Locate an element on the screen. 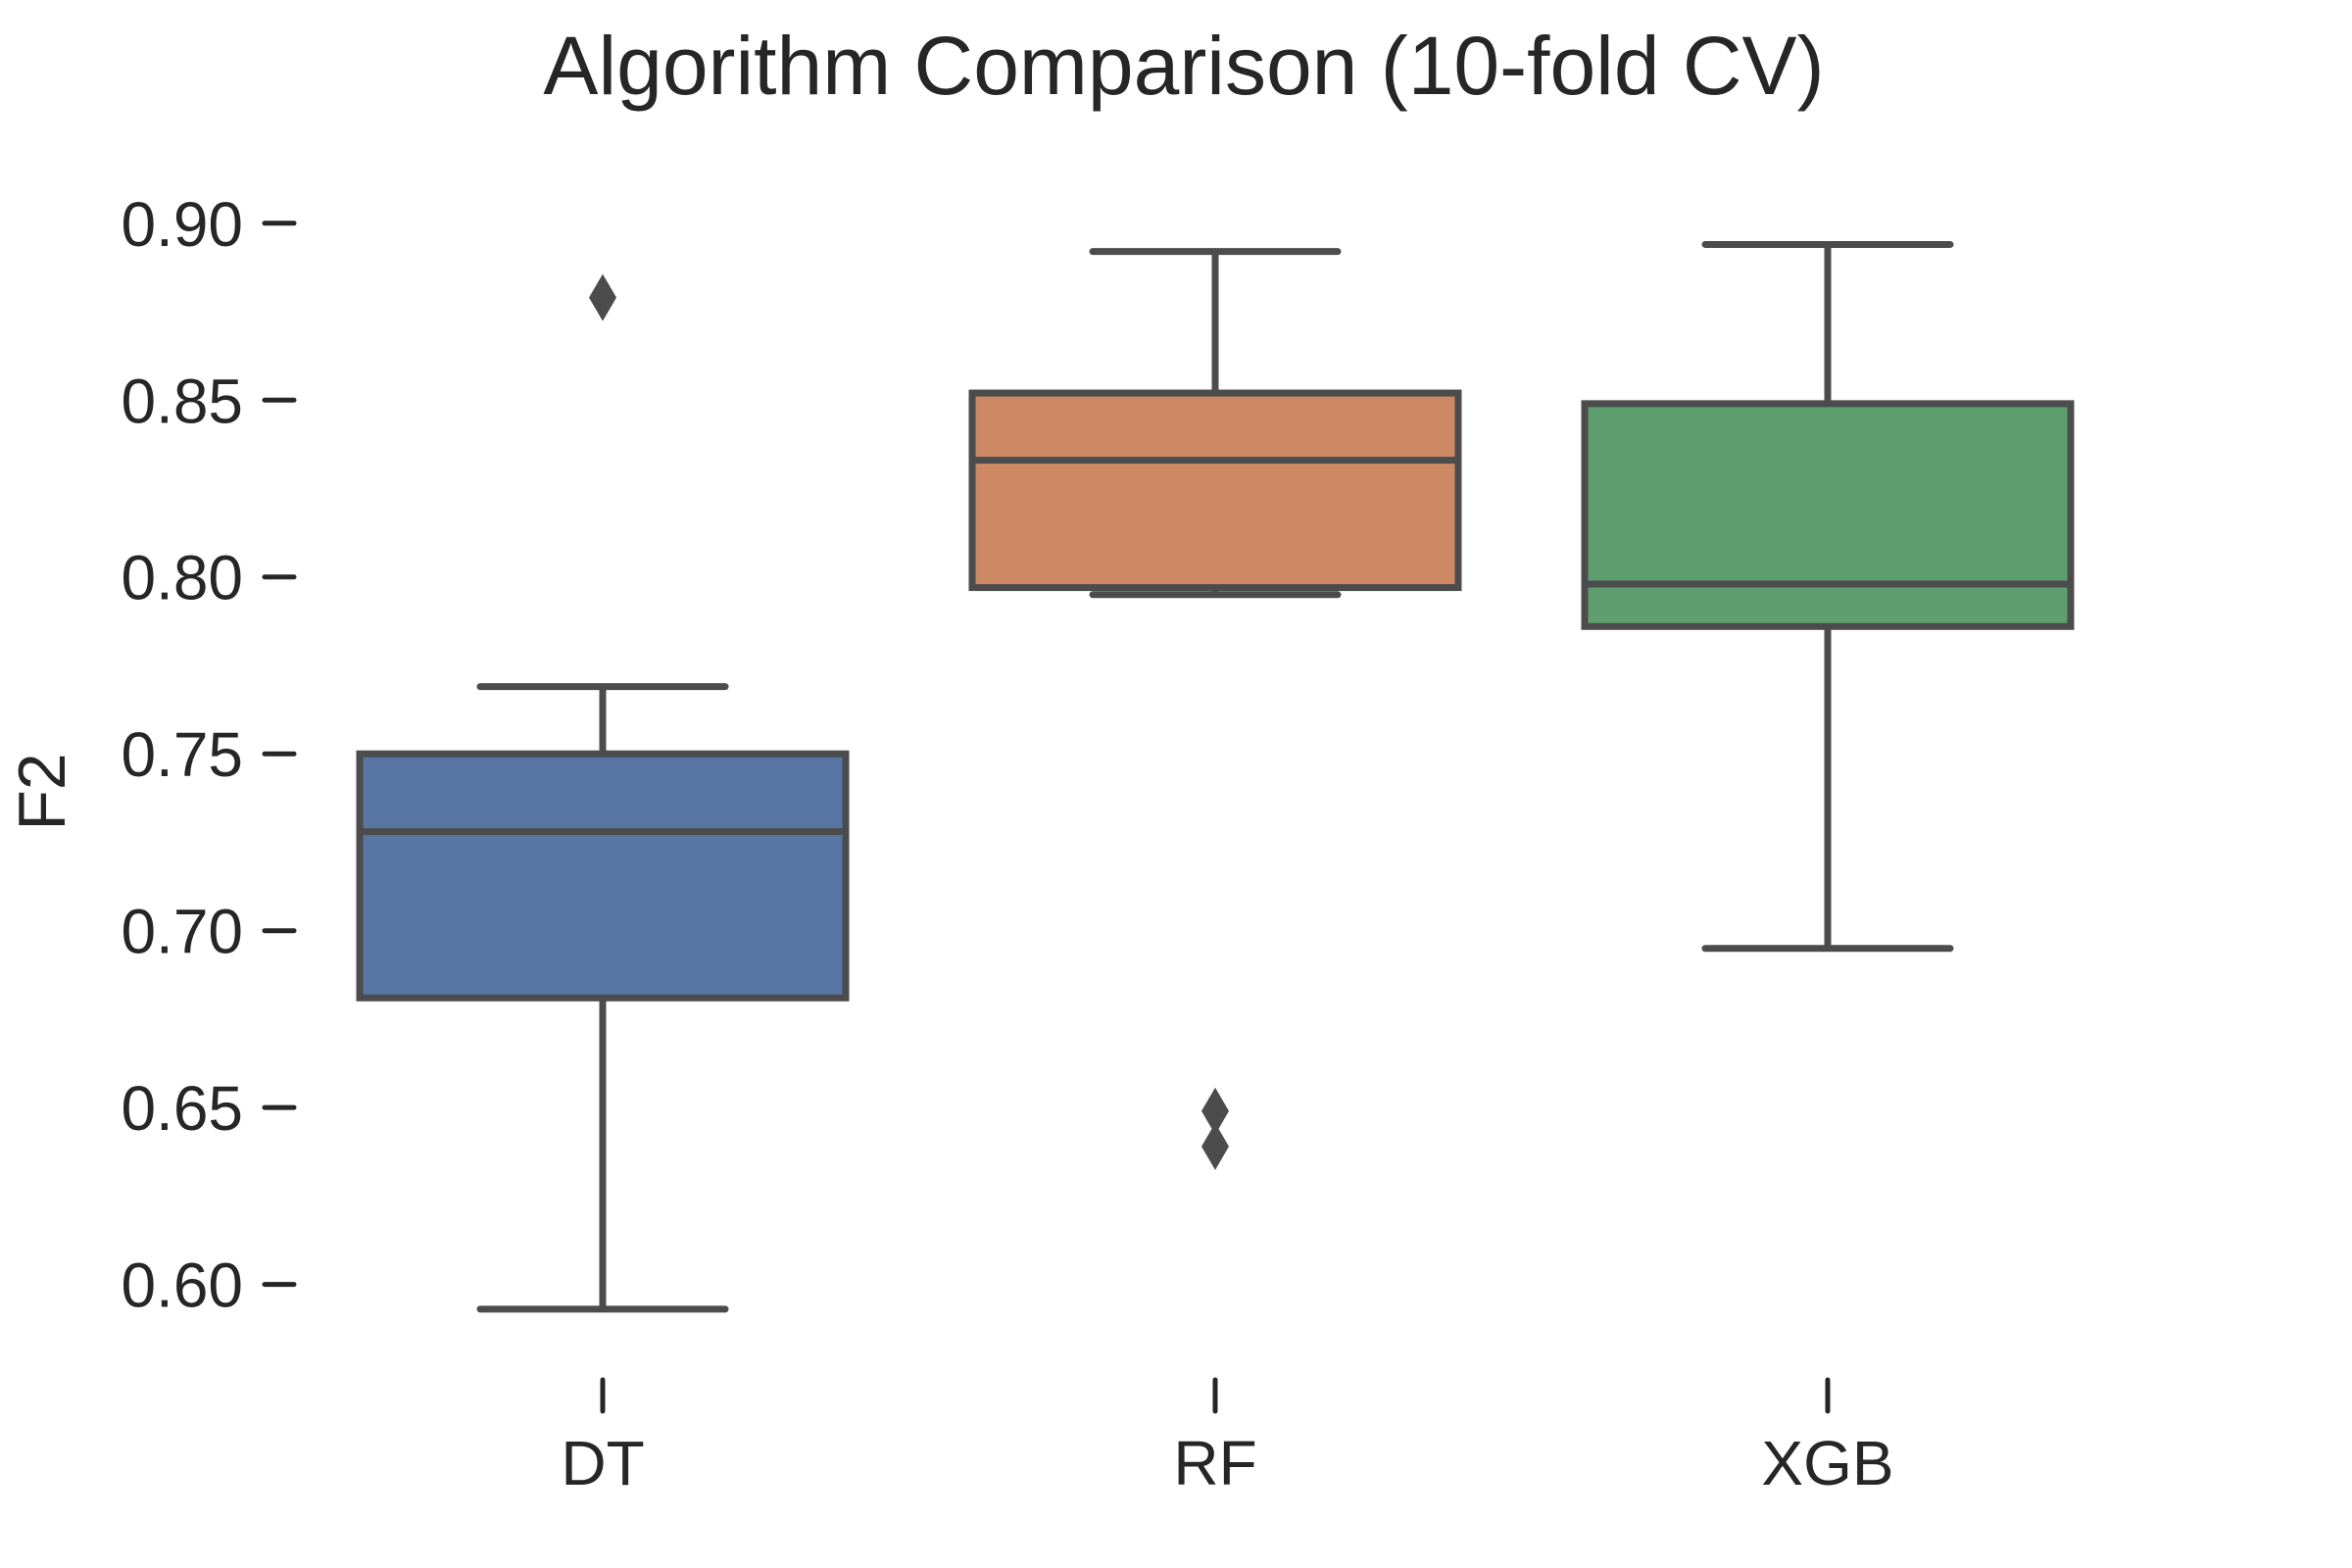 This screenshot has height=1568, width=2352. box-dt is located at coordinates (603, 876).